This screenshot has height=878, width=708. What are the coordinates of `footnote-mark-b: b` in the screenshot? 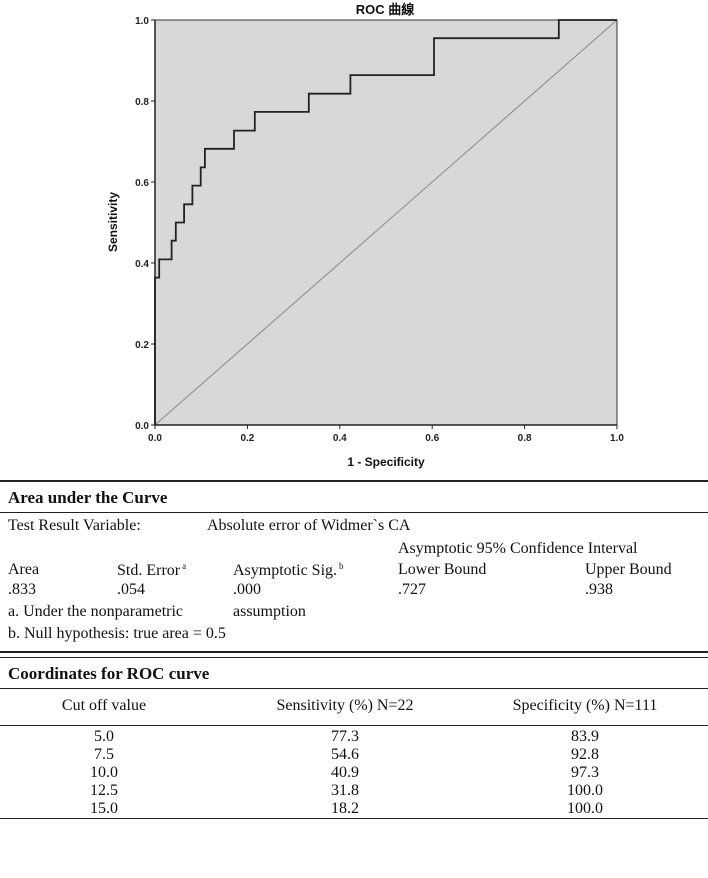 It's located at (341, 566).